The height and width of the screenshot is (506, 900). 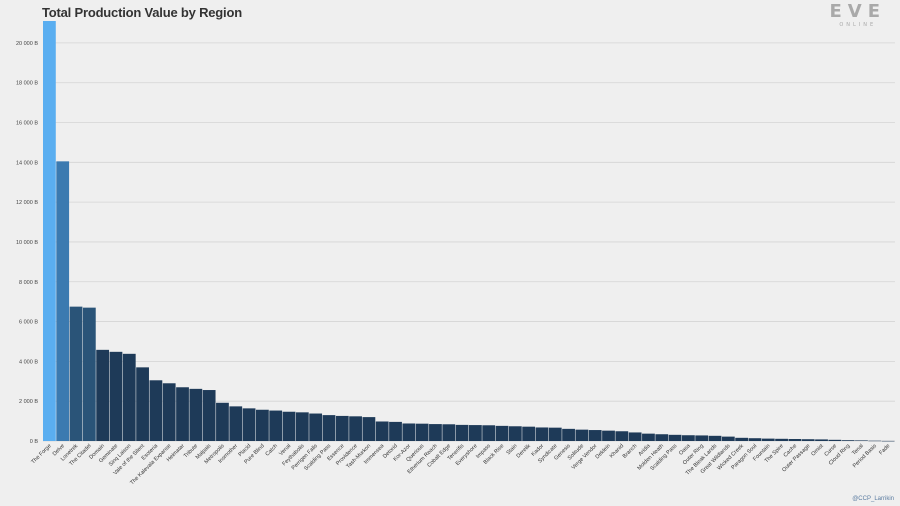 What do you see at coordinates (27, 84) in the screenshot?
I see `y-tick-label: 18 000 B` at bounding box center [27, 84].